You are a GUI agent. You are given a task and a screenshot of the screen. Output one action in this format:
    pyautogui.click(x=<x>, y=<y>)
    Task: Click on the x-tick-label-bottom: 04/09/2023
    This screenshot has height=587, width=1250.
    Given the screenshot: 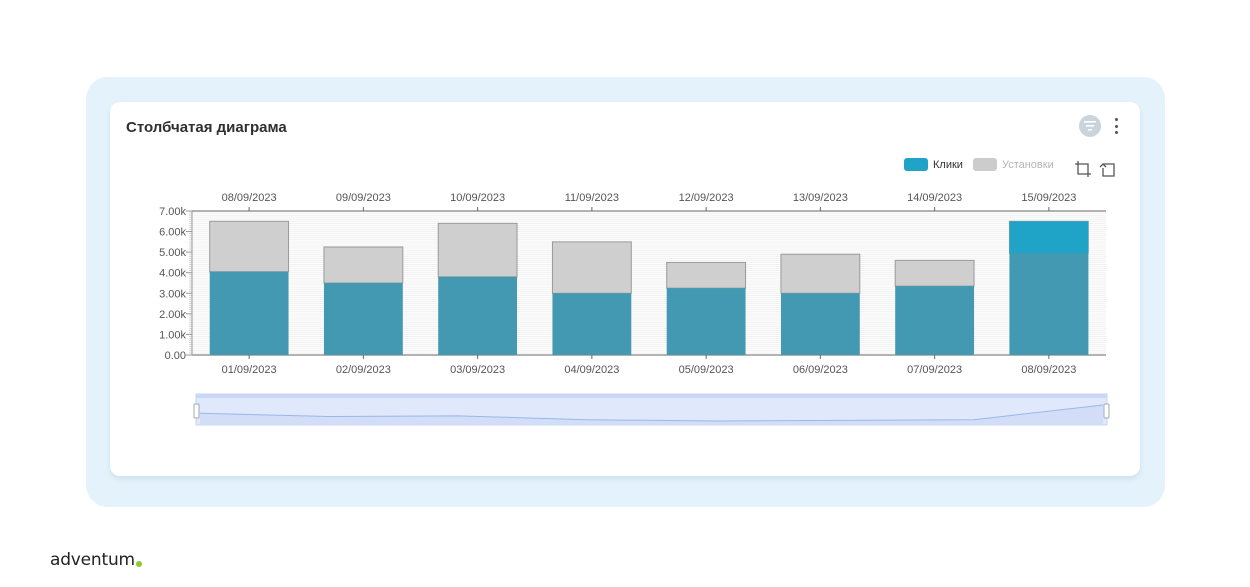 What is the action you would take?
    pyautogui.click(x=591, y=370)
    